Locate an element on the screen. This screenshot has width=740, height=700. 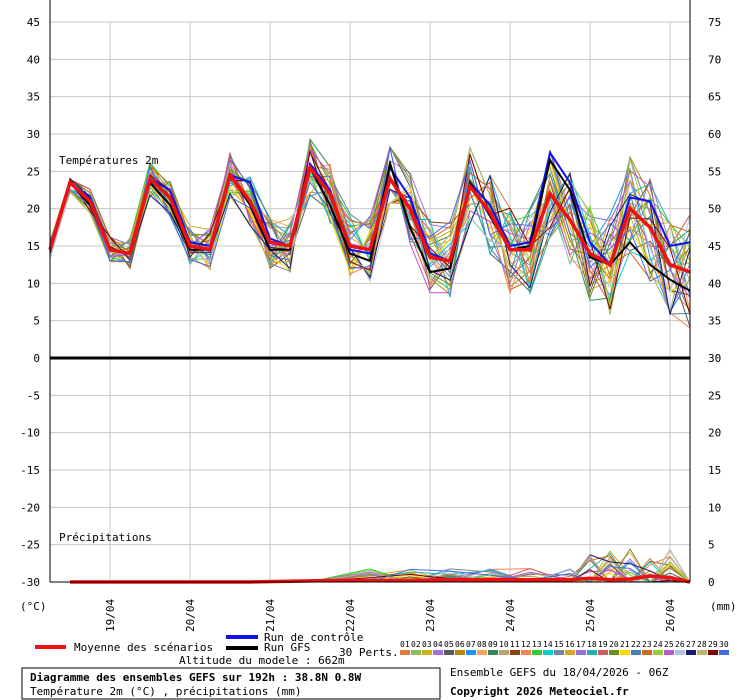
x-date-label: 24/04 is located at coordinates (510, 615).